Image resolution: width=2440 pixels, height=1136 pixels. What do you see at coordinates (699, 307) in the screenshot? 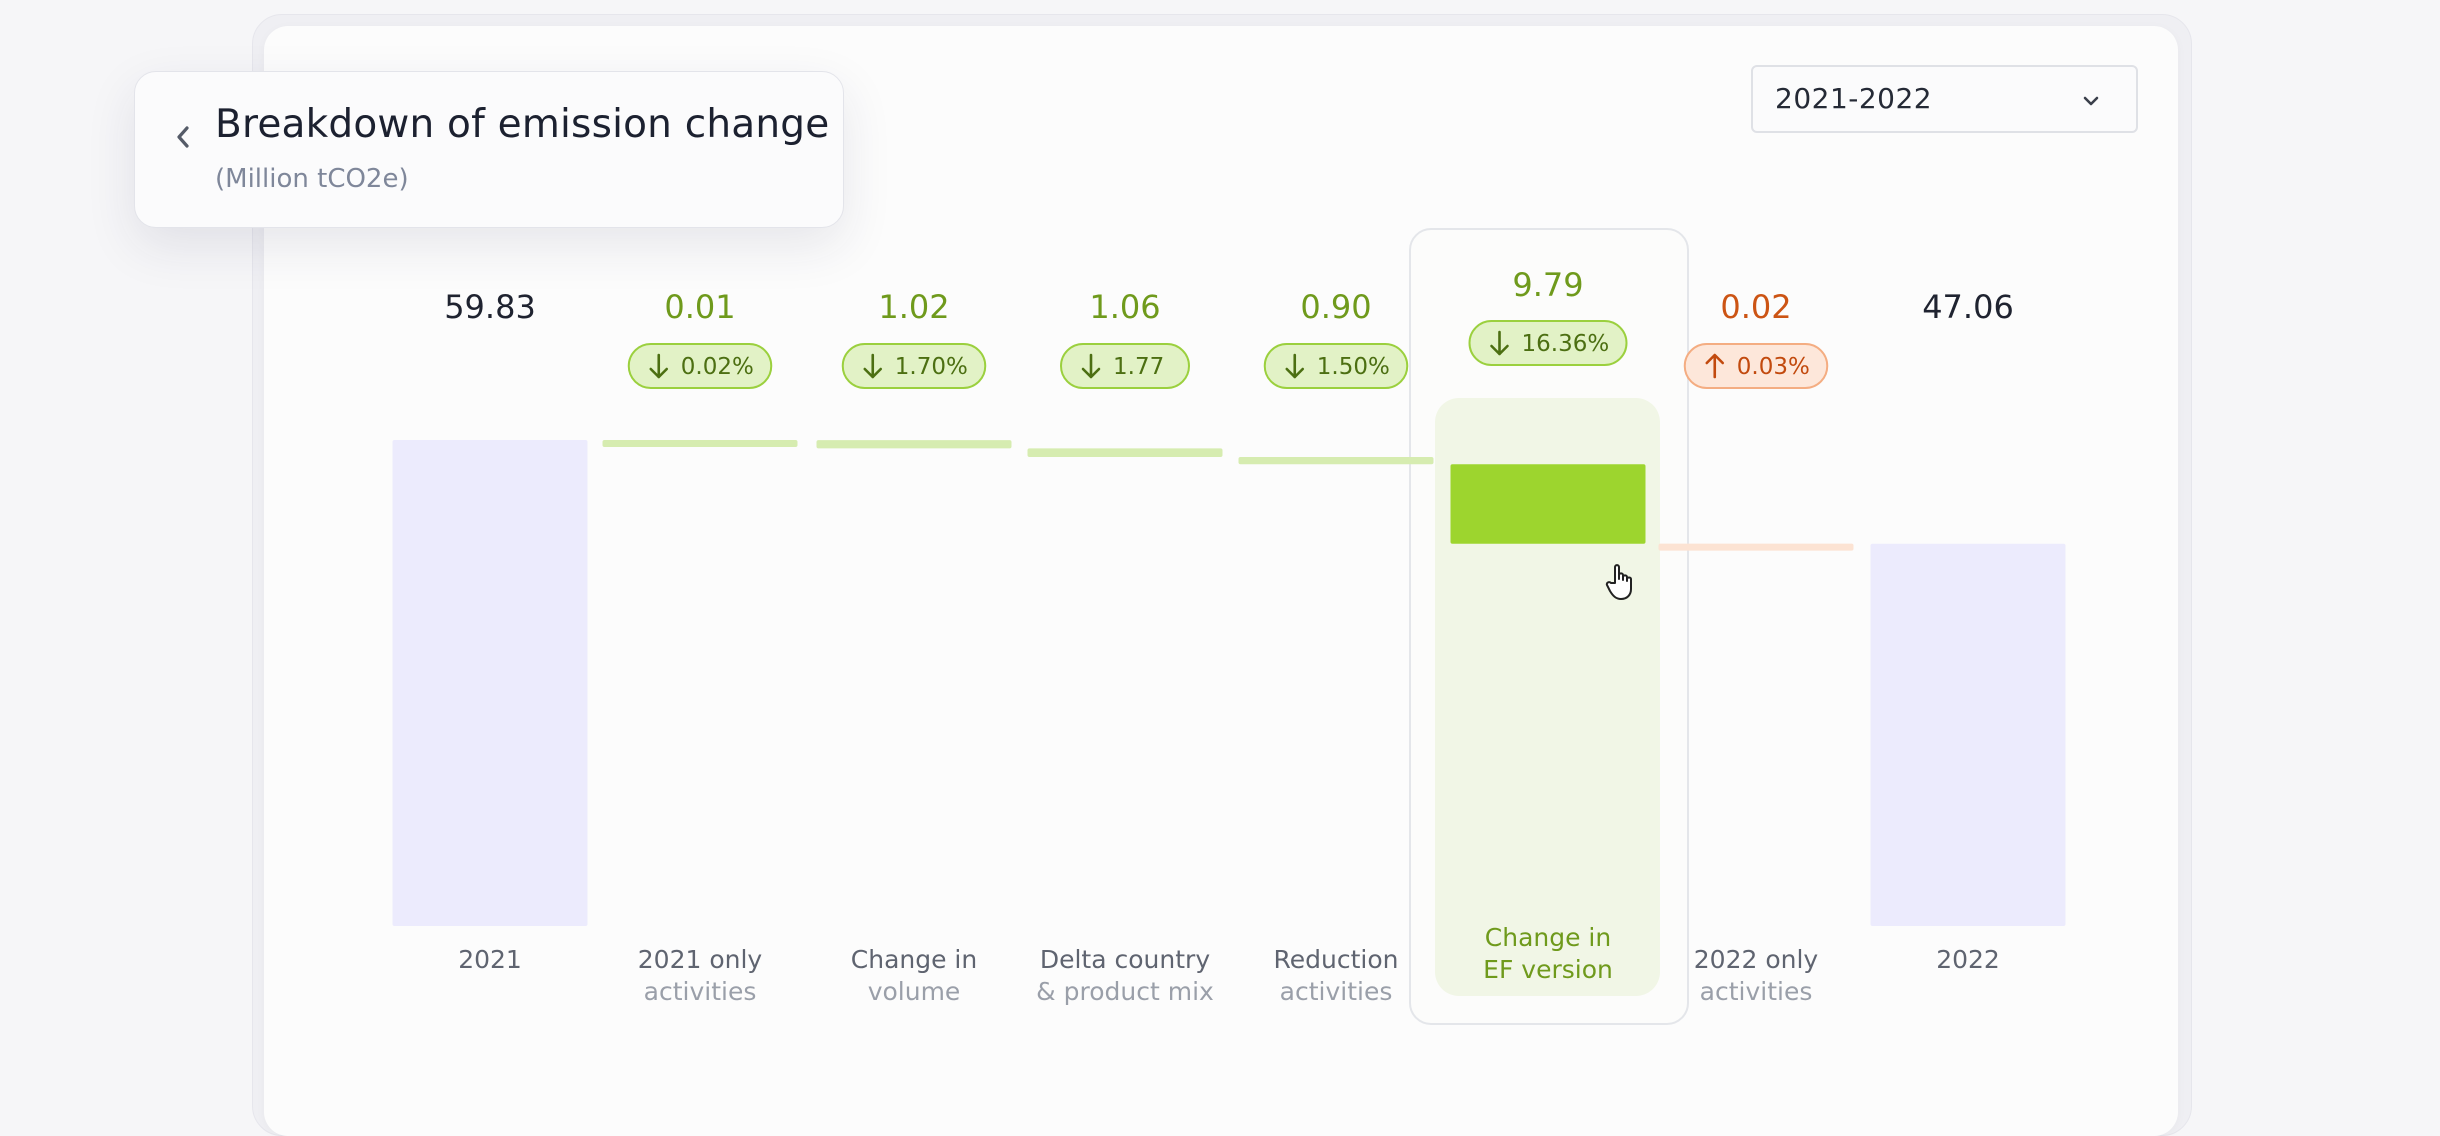
I see `value-label-1: 0.01` at bounding box center [699, 307].